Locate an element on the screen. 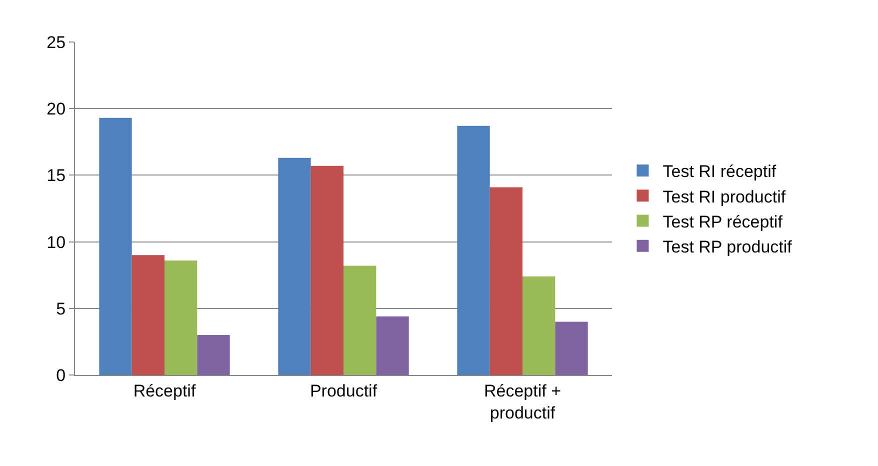 The image size is (878, 466). legend-label: Test RP productif is located at coordinates (727, 246).